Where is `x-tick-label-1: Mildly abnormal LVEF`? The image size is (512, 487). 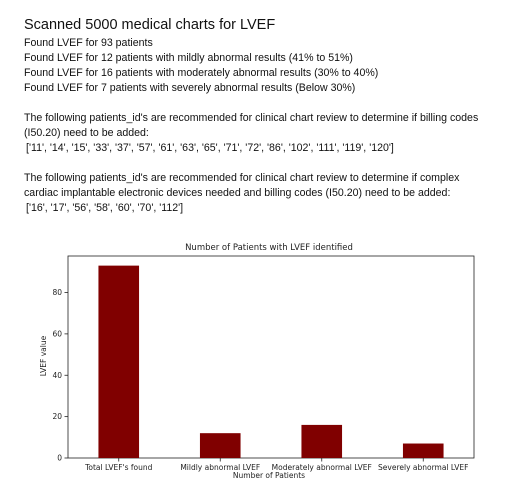
x-tick-label-1: Mildly abnormal LVEF is located at coordinates (220, 467).